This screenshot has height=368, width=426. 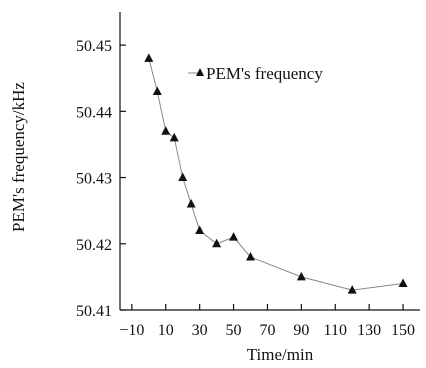 What do you see at coordinates (335, 330) in the screenshot?
I see `x-tick-label: 110` at bounding box center [335, 330].